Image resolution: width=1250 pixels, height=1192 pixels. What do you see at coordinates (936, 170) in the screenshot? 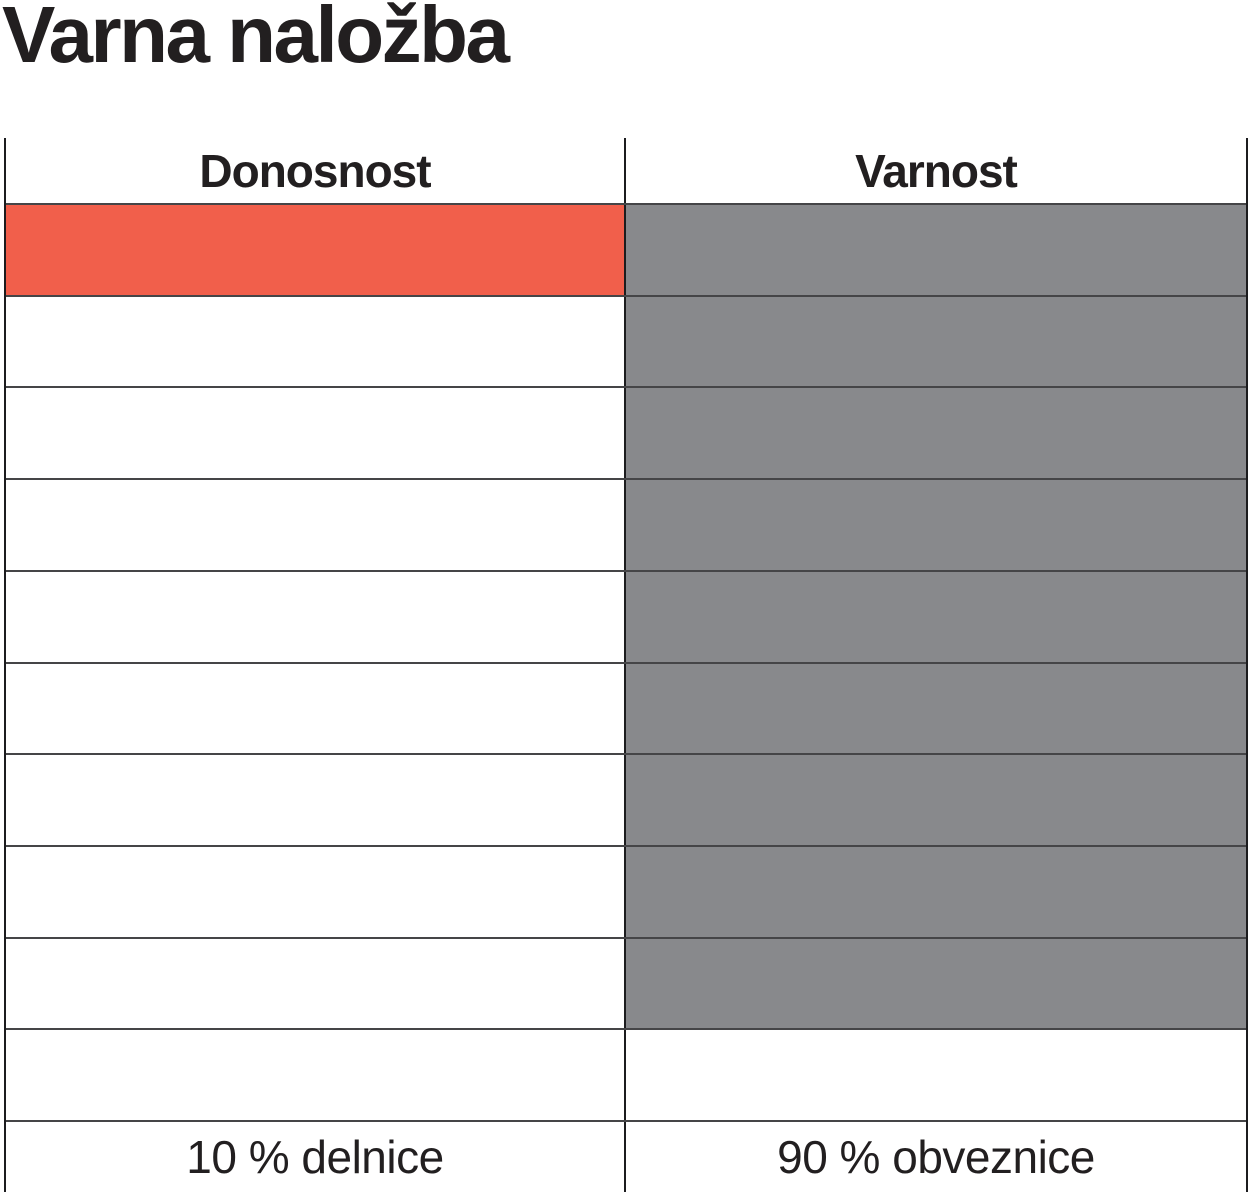
I see `column-header-varnost: Varnost` at bounding box center [936, 170].